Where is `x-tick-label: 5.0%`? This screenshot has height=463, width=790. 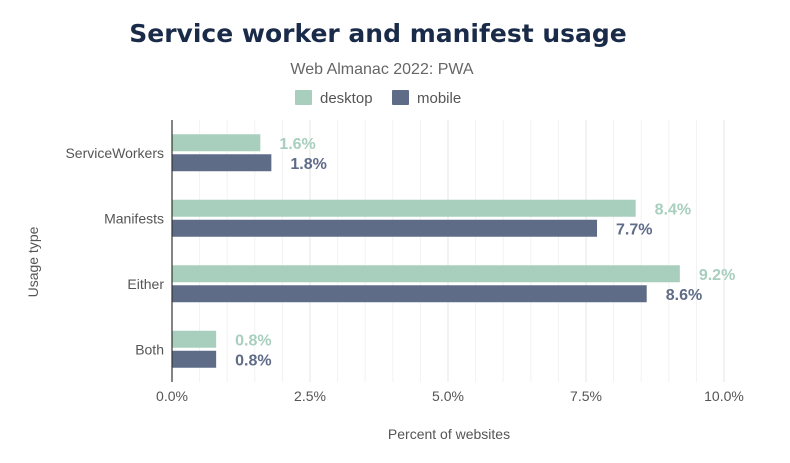
x-tick-label: 5.0% is located at coordinates (448, 396).